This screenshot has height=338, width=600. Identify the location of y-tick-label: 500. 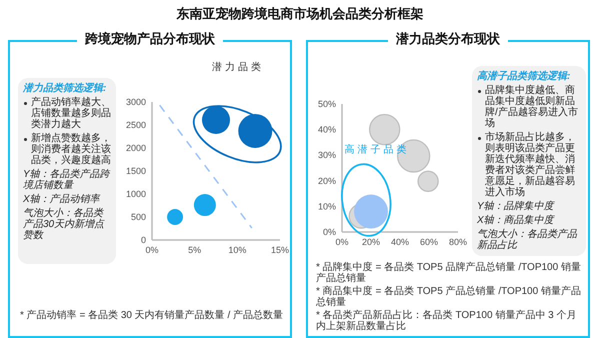
(138, 217).